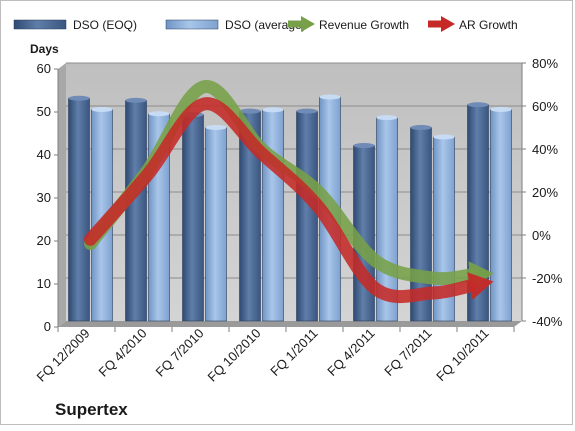  Describe the element at coordinates (40, 24) in the screenshot. I see `legend-swatch-dso-eoq` at that location.